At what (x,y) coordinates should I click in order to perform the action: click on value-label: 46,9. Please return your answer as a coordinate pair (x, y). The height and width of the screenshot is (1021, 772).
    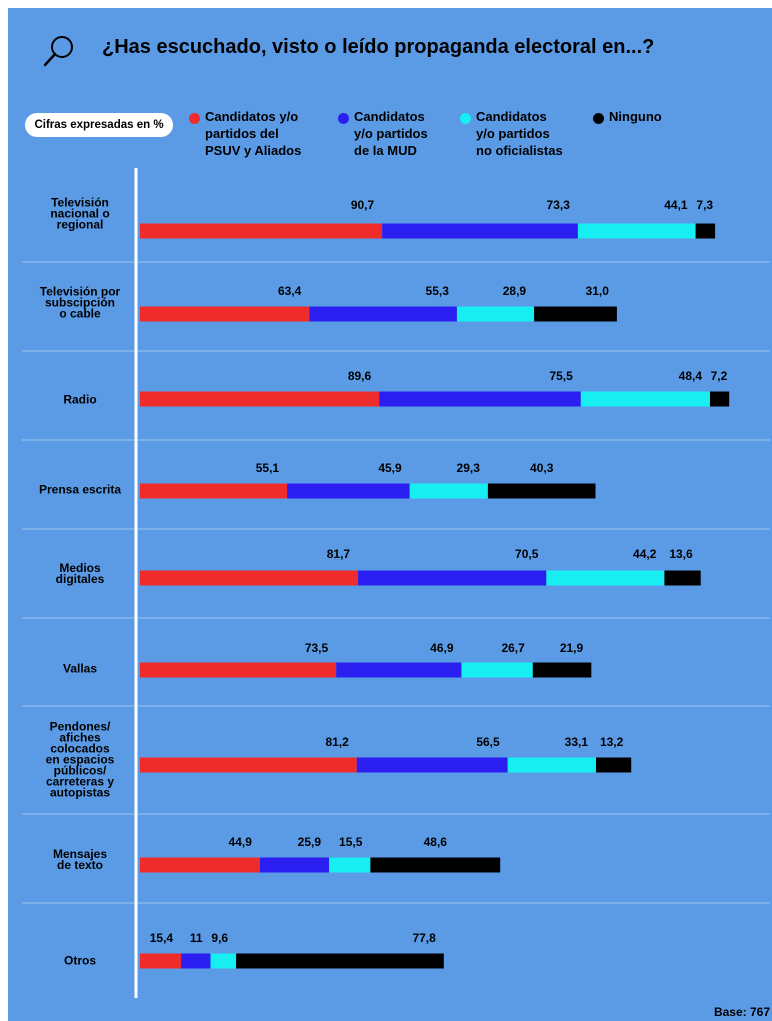
    Looking at the image, I should click on (442, 648).